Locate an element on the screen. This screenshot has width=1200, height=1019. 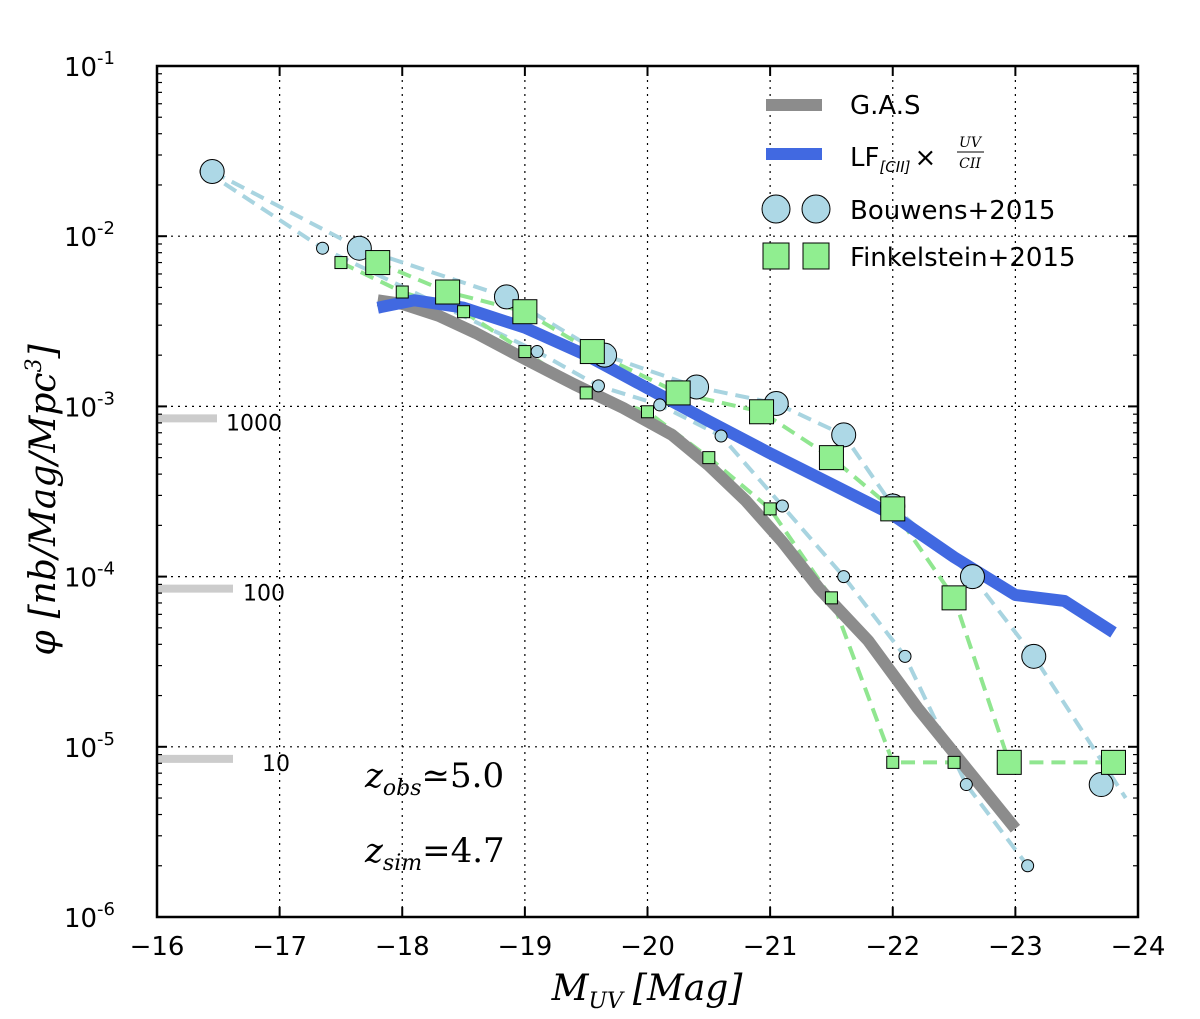
z-sim-op: = is located at coordinates (436, 851).